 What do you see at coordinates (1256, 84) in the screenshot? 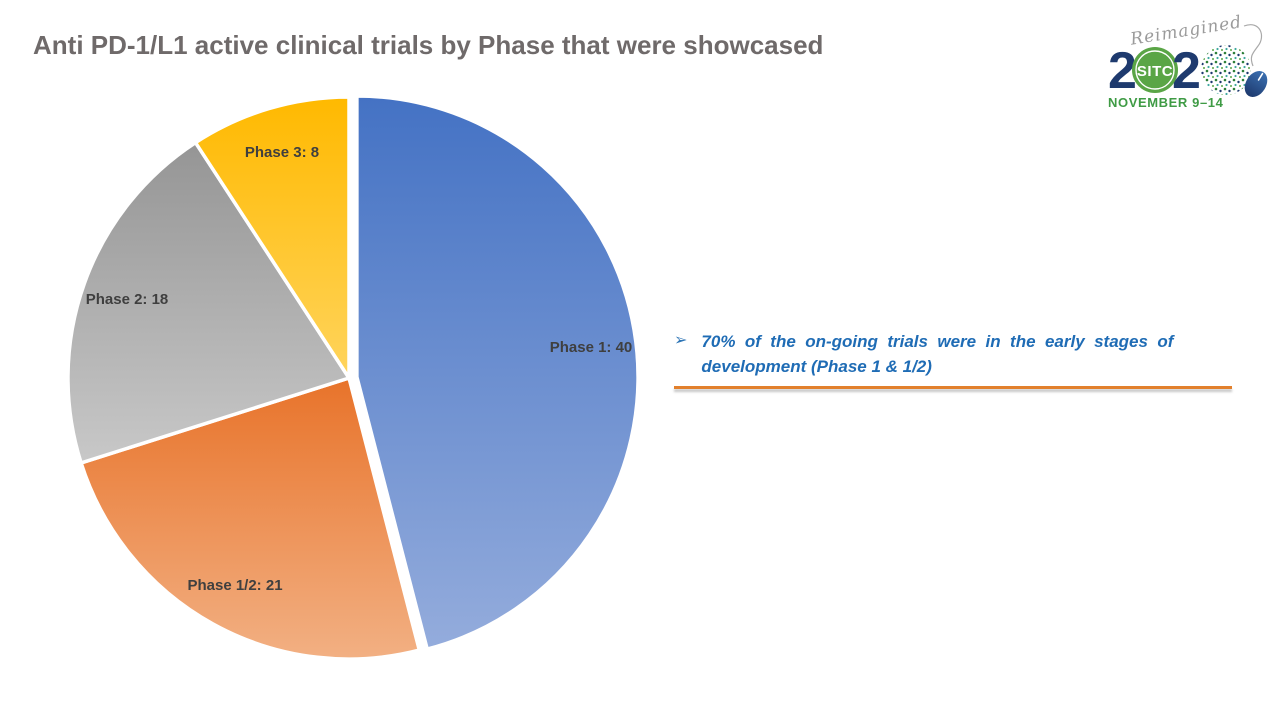
I see `mouse-icon` at bounding box center [1256, 84].